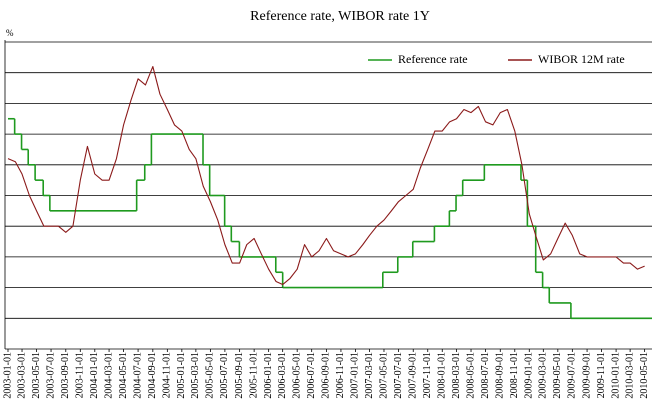  What do you see at coordinates (383, 375) in the screenshot?
I see `x-tick-label: 2007-05-01` at bounding box center [383, 375].